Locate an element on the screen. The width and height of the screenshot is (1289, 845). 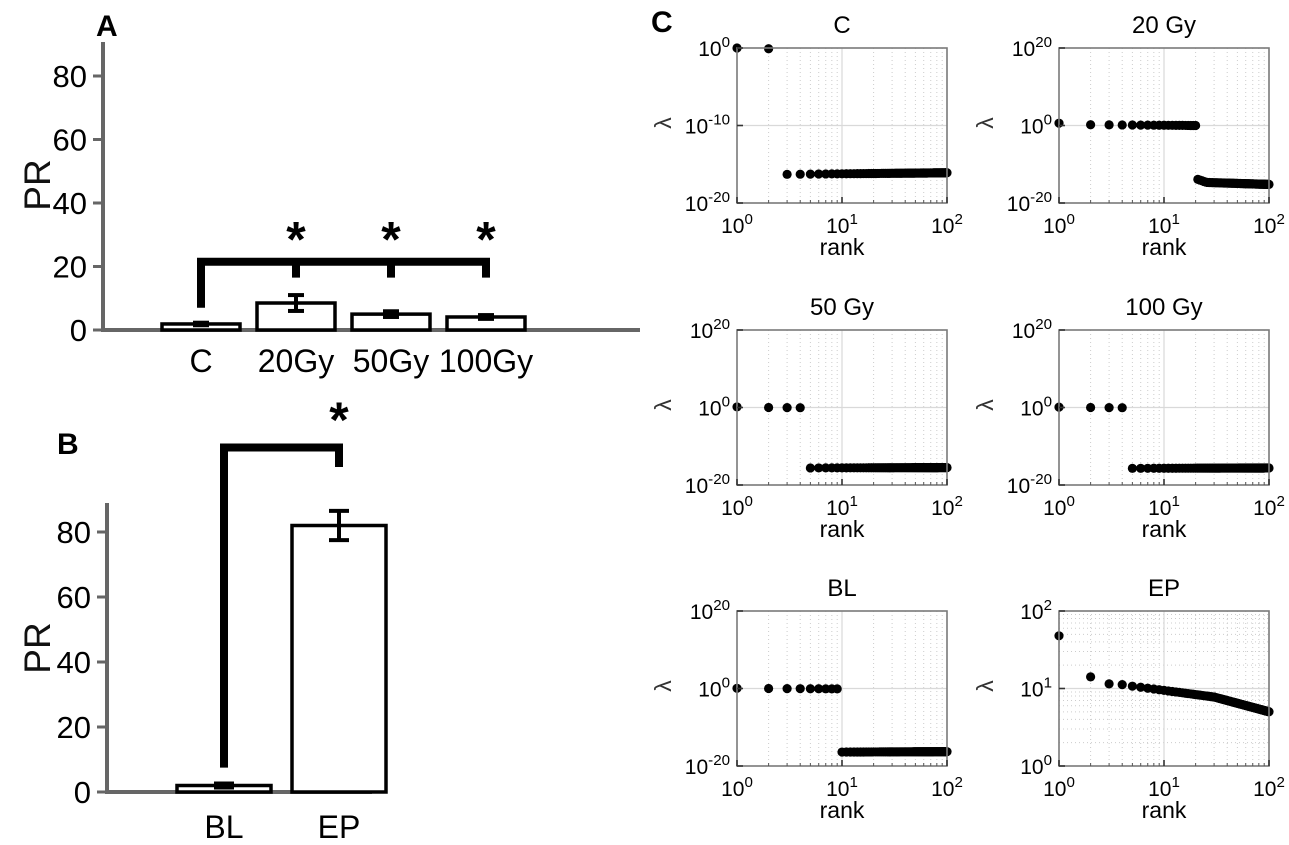
svg-text: EP is located at coordinates (339, 827).